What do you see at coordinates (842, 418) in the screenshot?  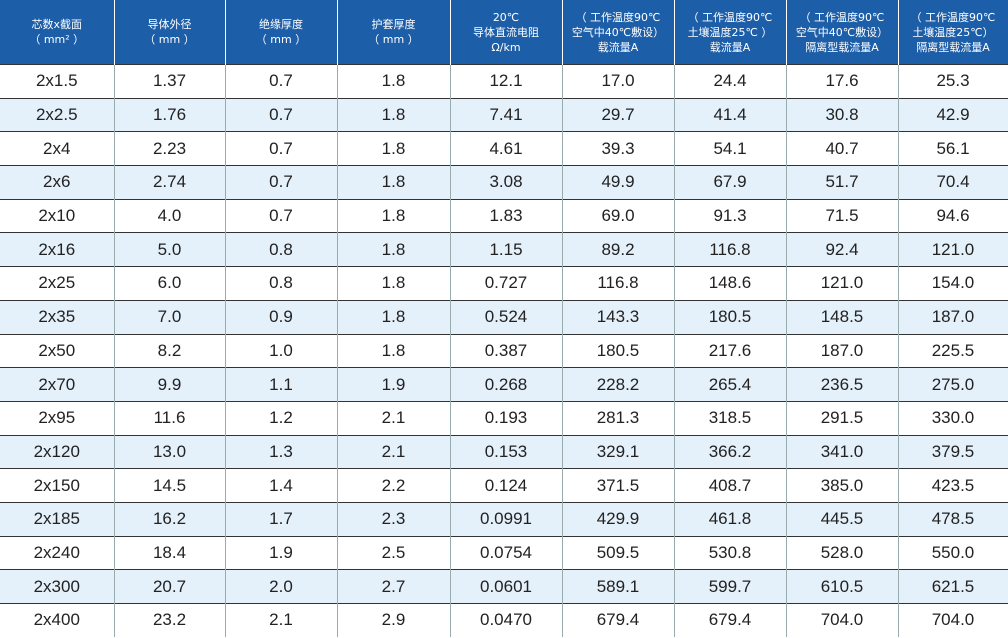 I see `table-cell: 291.5` at bounding box center [842, 418].